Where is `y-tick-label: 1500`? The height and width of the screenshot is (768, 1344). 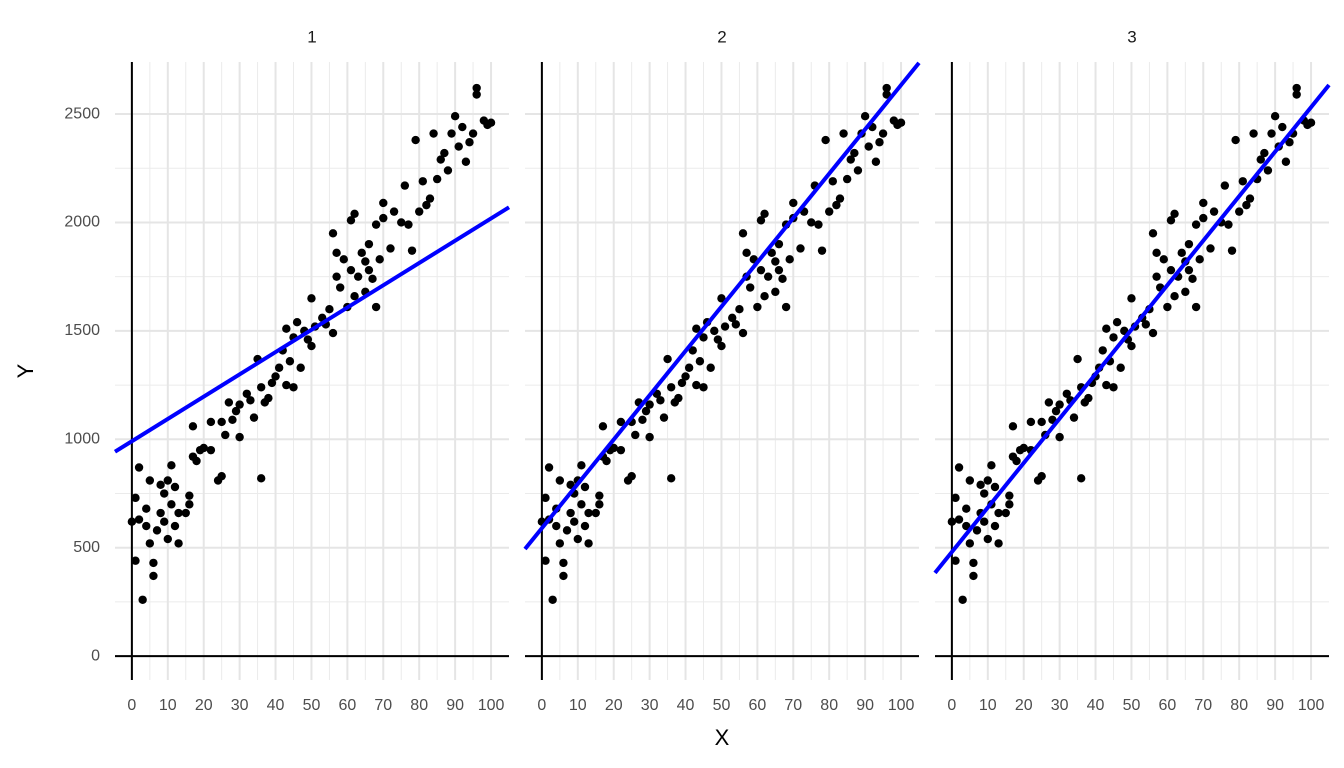
y-tick-label: 1500 is located at coordinates (82, 330).